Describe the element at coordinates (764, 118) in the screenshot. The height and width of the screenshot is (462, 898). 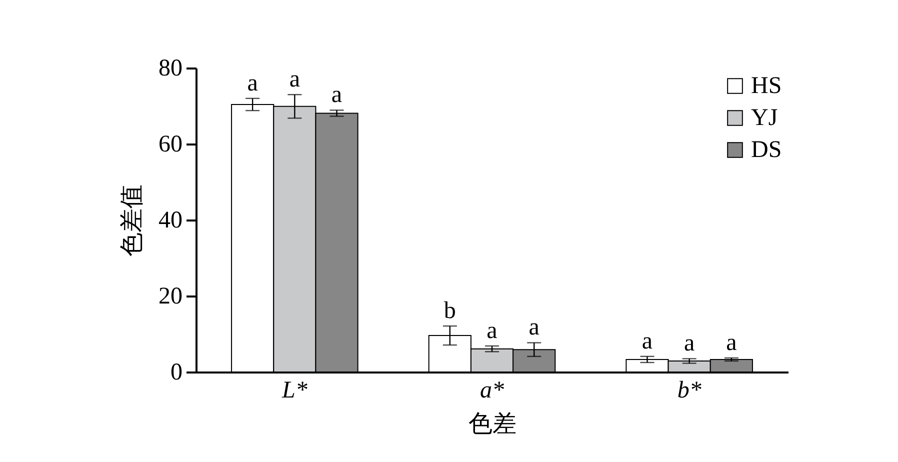
I see `legend-label: YJ` at that location.